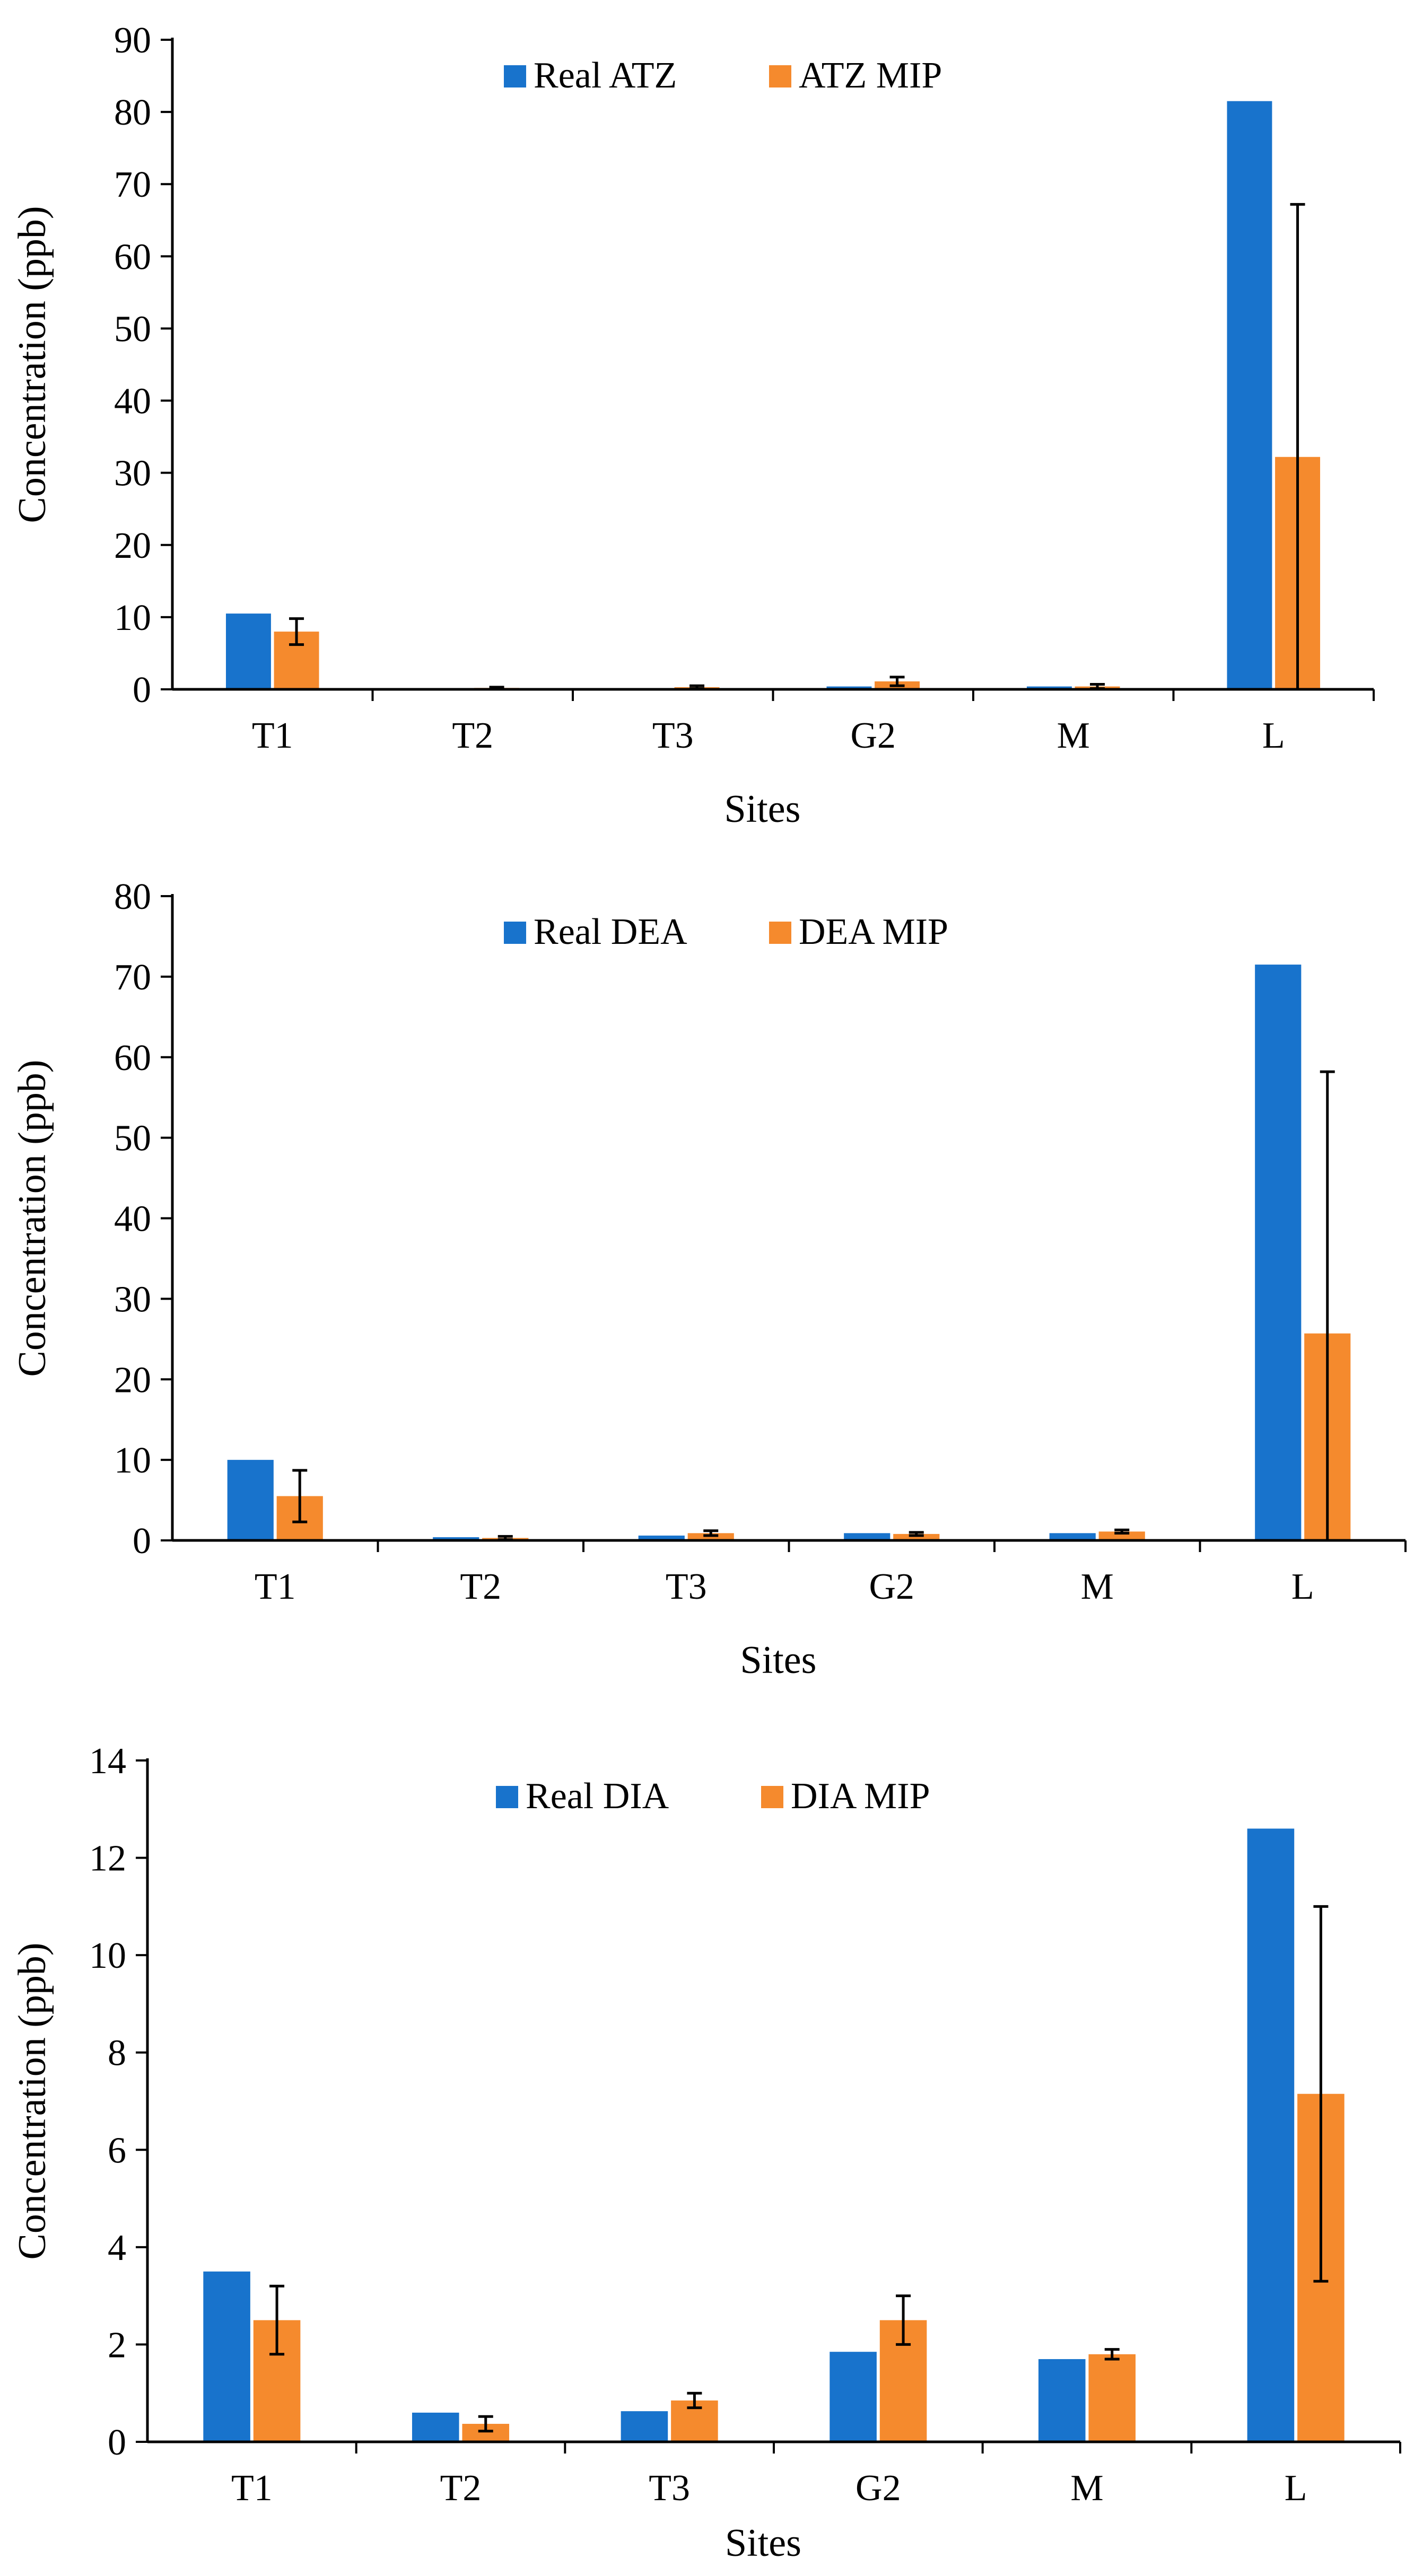  What do you see at coordinates (107, 1761) in the screenshot?
I see `y-tick-label: 14` at bounding box center [107, 1761].